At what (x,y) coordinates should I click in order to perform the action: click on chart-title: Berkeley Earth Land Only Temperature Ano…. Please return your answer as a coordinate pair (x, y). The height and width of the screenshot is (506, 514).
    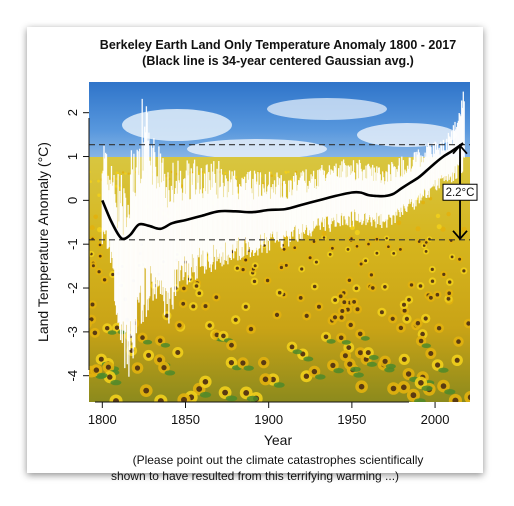
    Looking at the image, I should click on (278, 45).